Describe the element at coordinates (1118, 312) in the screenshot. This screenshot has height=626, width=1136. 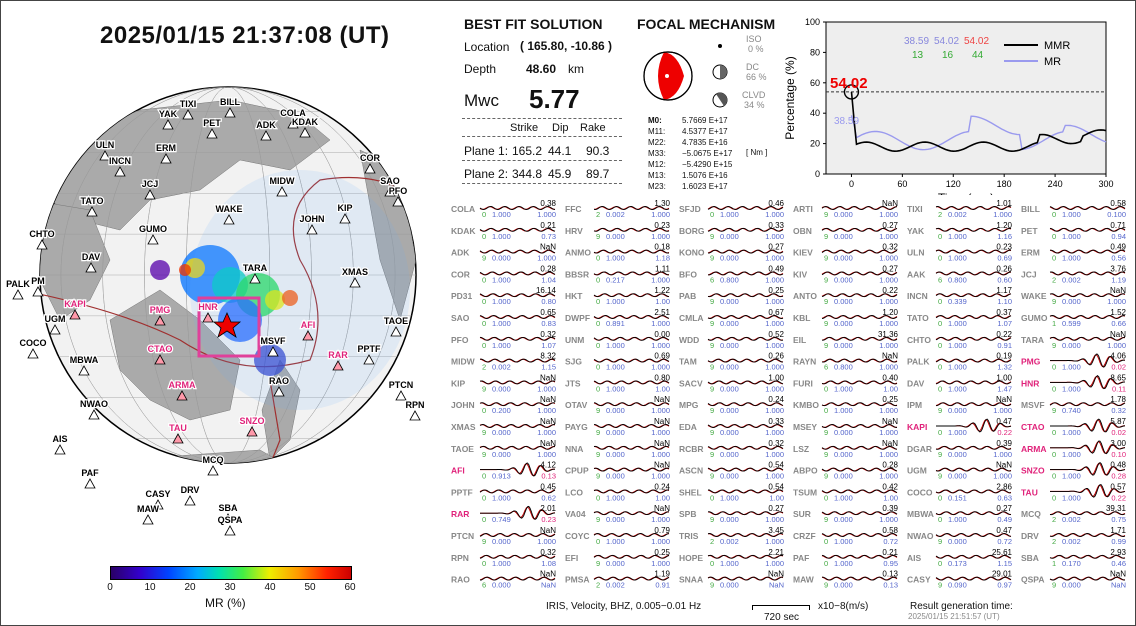
I see `amplitude-value: 1.52` at that location.